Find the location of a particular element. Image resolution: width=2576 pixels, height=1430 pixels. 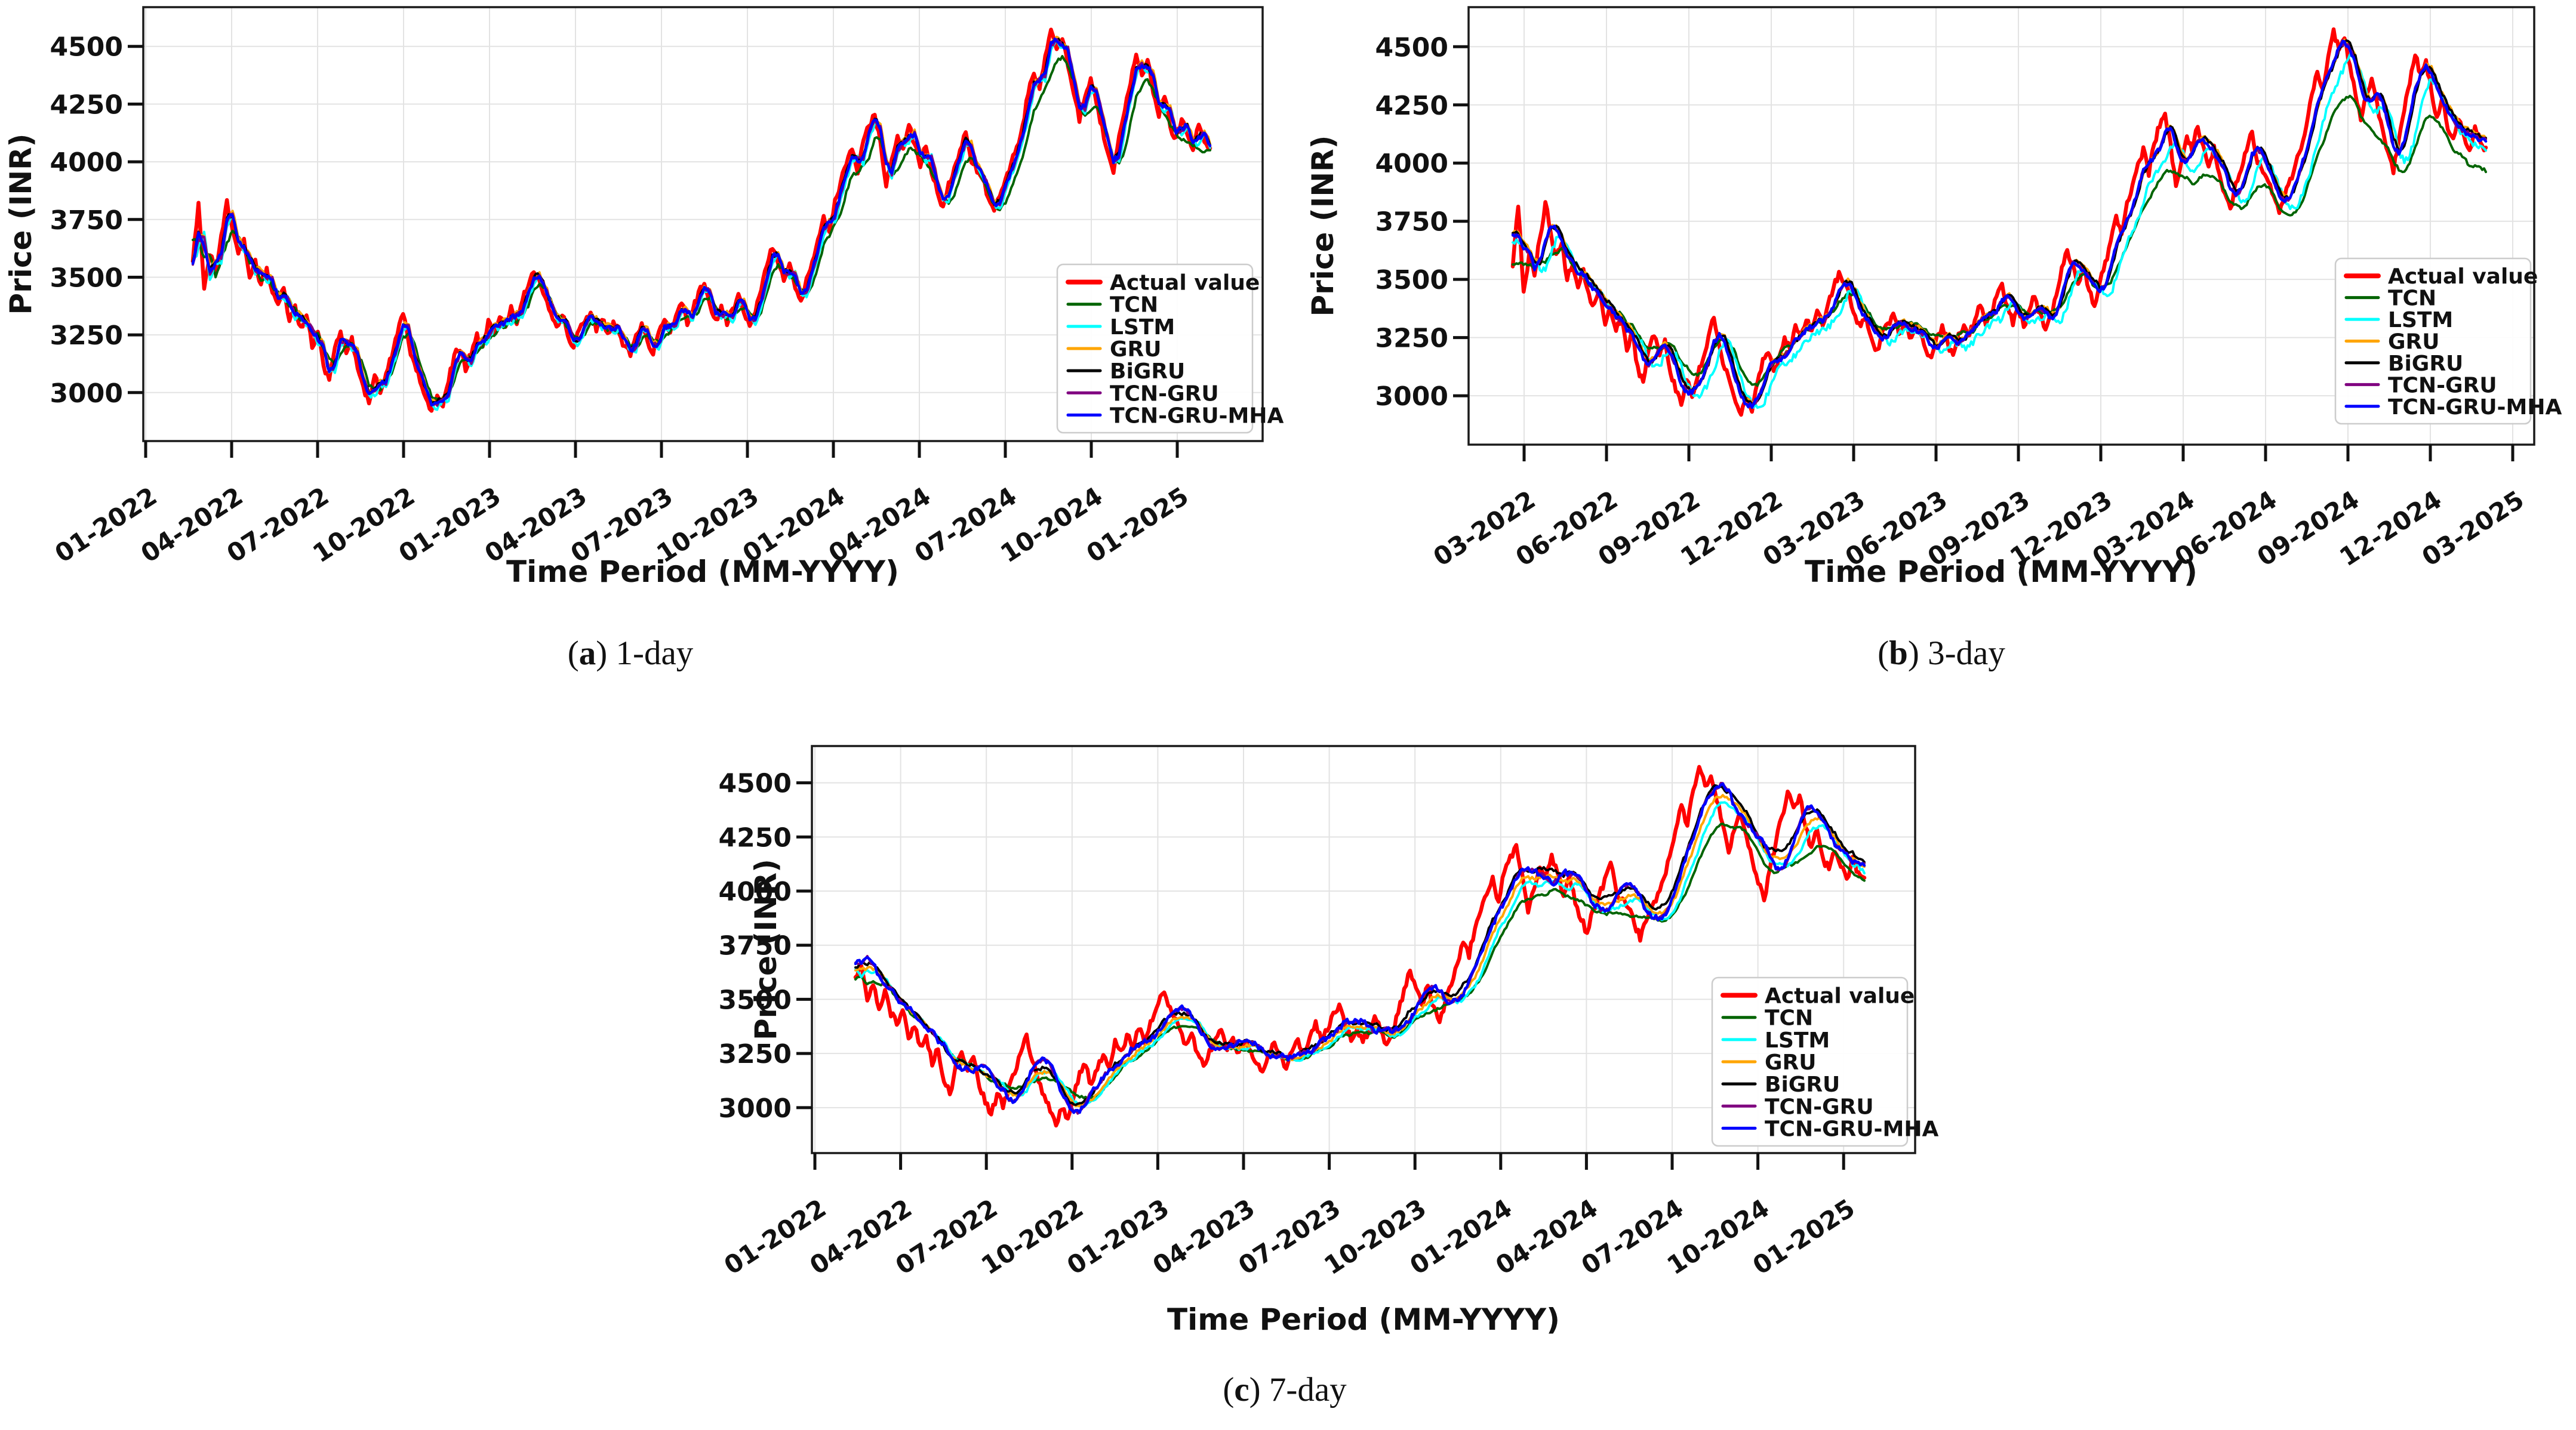

caption-panel-c: (c) 7-day is located at coordinates (1284, 1389).